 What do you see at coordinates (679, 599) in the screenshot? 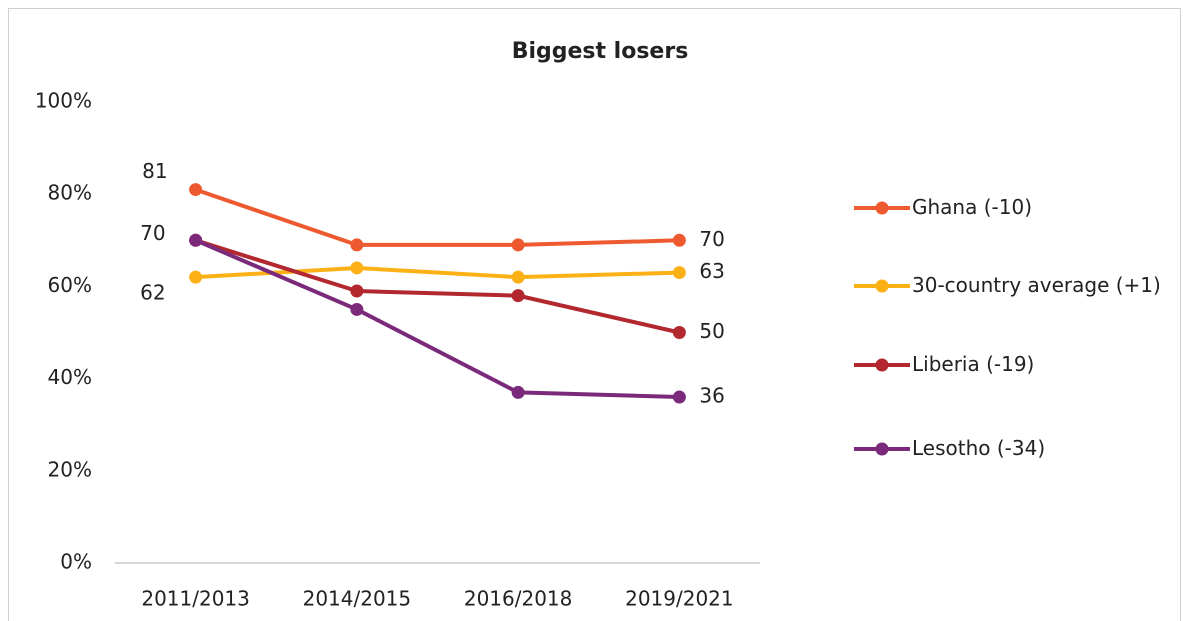
I see `x-tick-label: 2019/2021` at bounding box center [679, 599].